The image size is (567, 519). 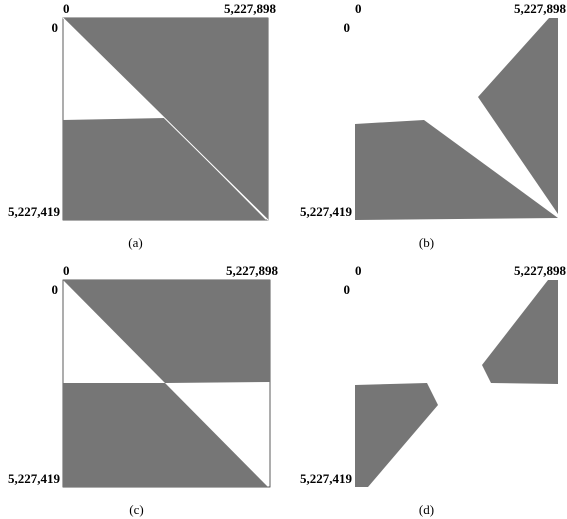 I want to click on divider, so click(x=165, y=119).